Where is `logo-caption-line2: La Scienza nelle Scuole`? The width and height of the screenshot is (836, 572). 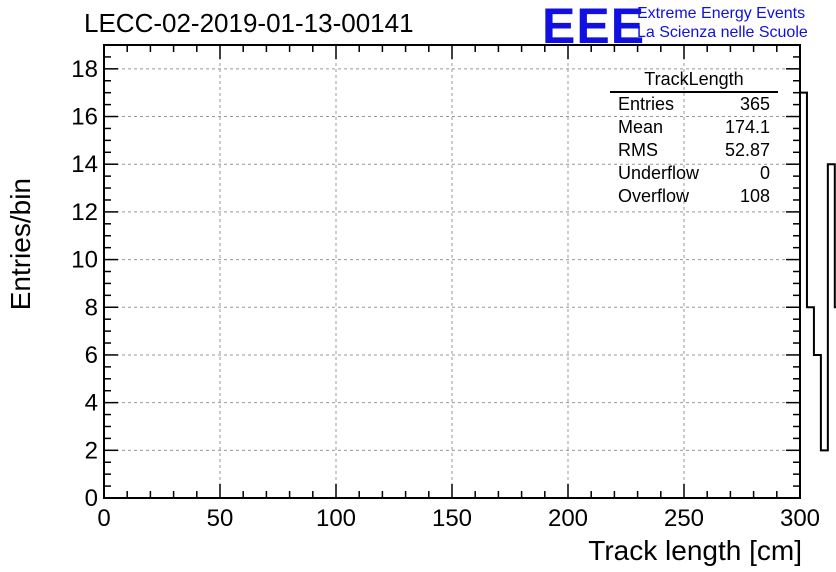
logo-caption-line2: La Scienza nelle Scuole is located at coordinates (722, 32).